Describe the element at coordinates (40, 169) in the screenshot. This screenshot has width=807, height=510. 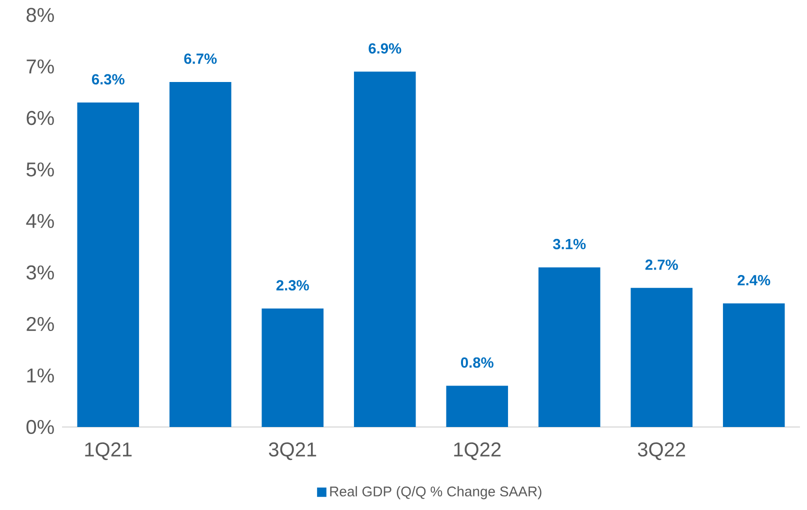
I see `y-tick-label: 5%` at that location.